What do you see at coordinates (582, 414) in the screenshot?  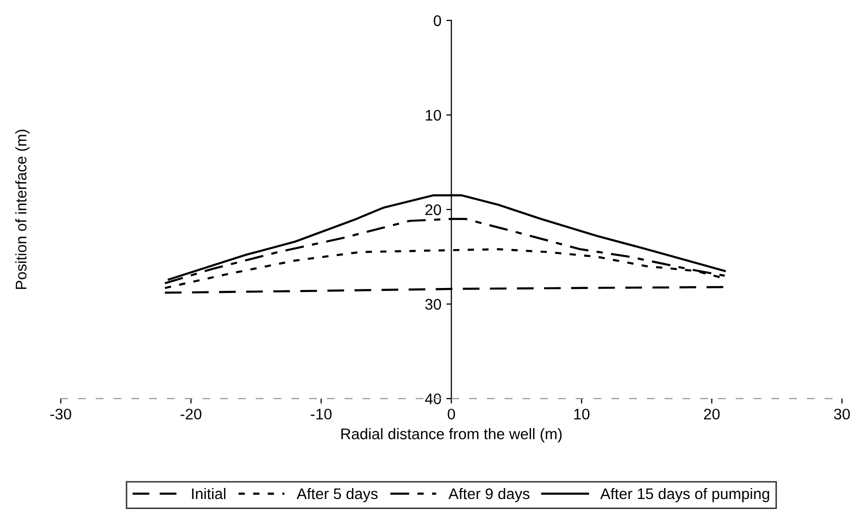 I see `x-tick-label: 10` at bounding box center [582, 414].